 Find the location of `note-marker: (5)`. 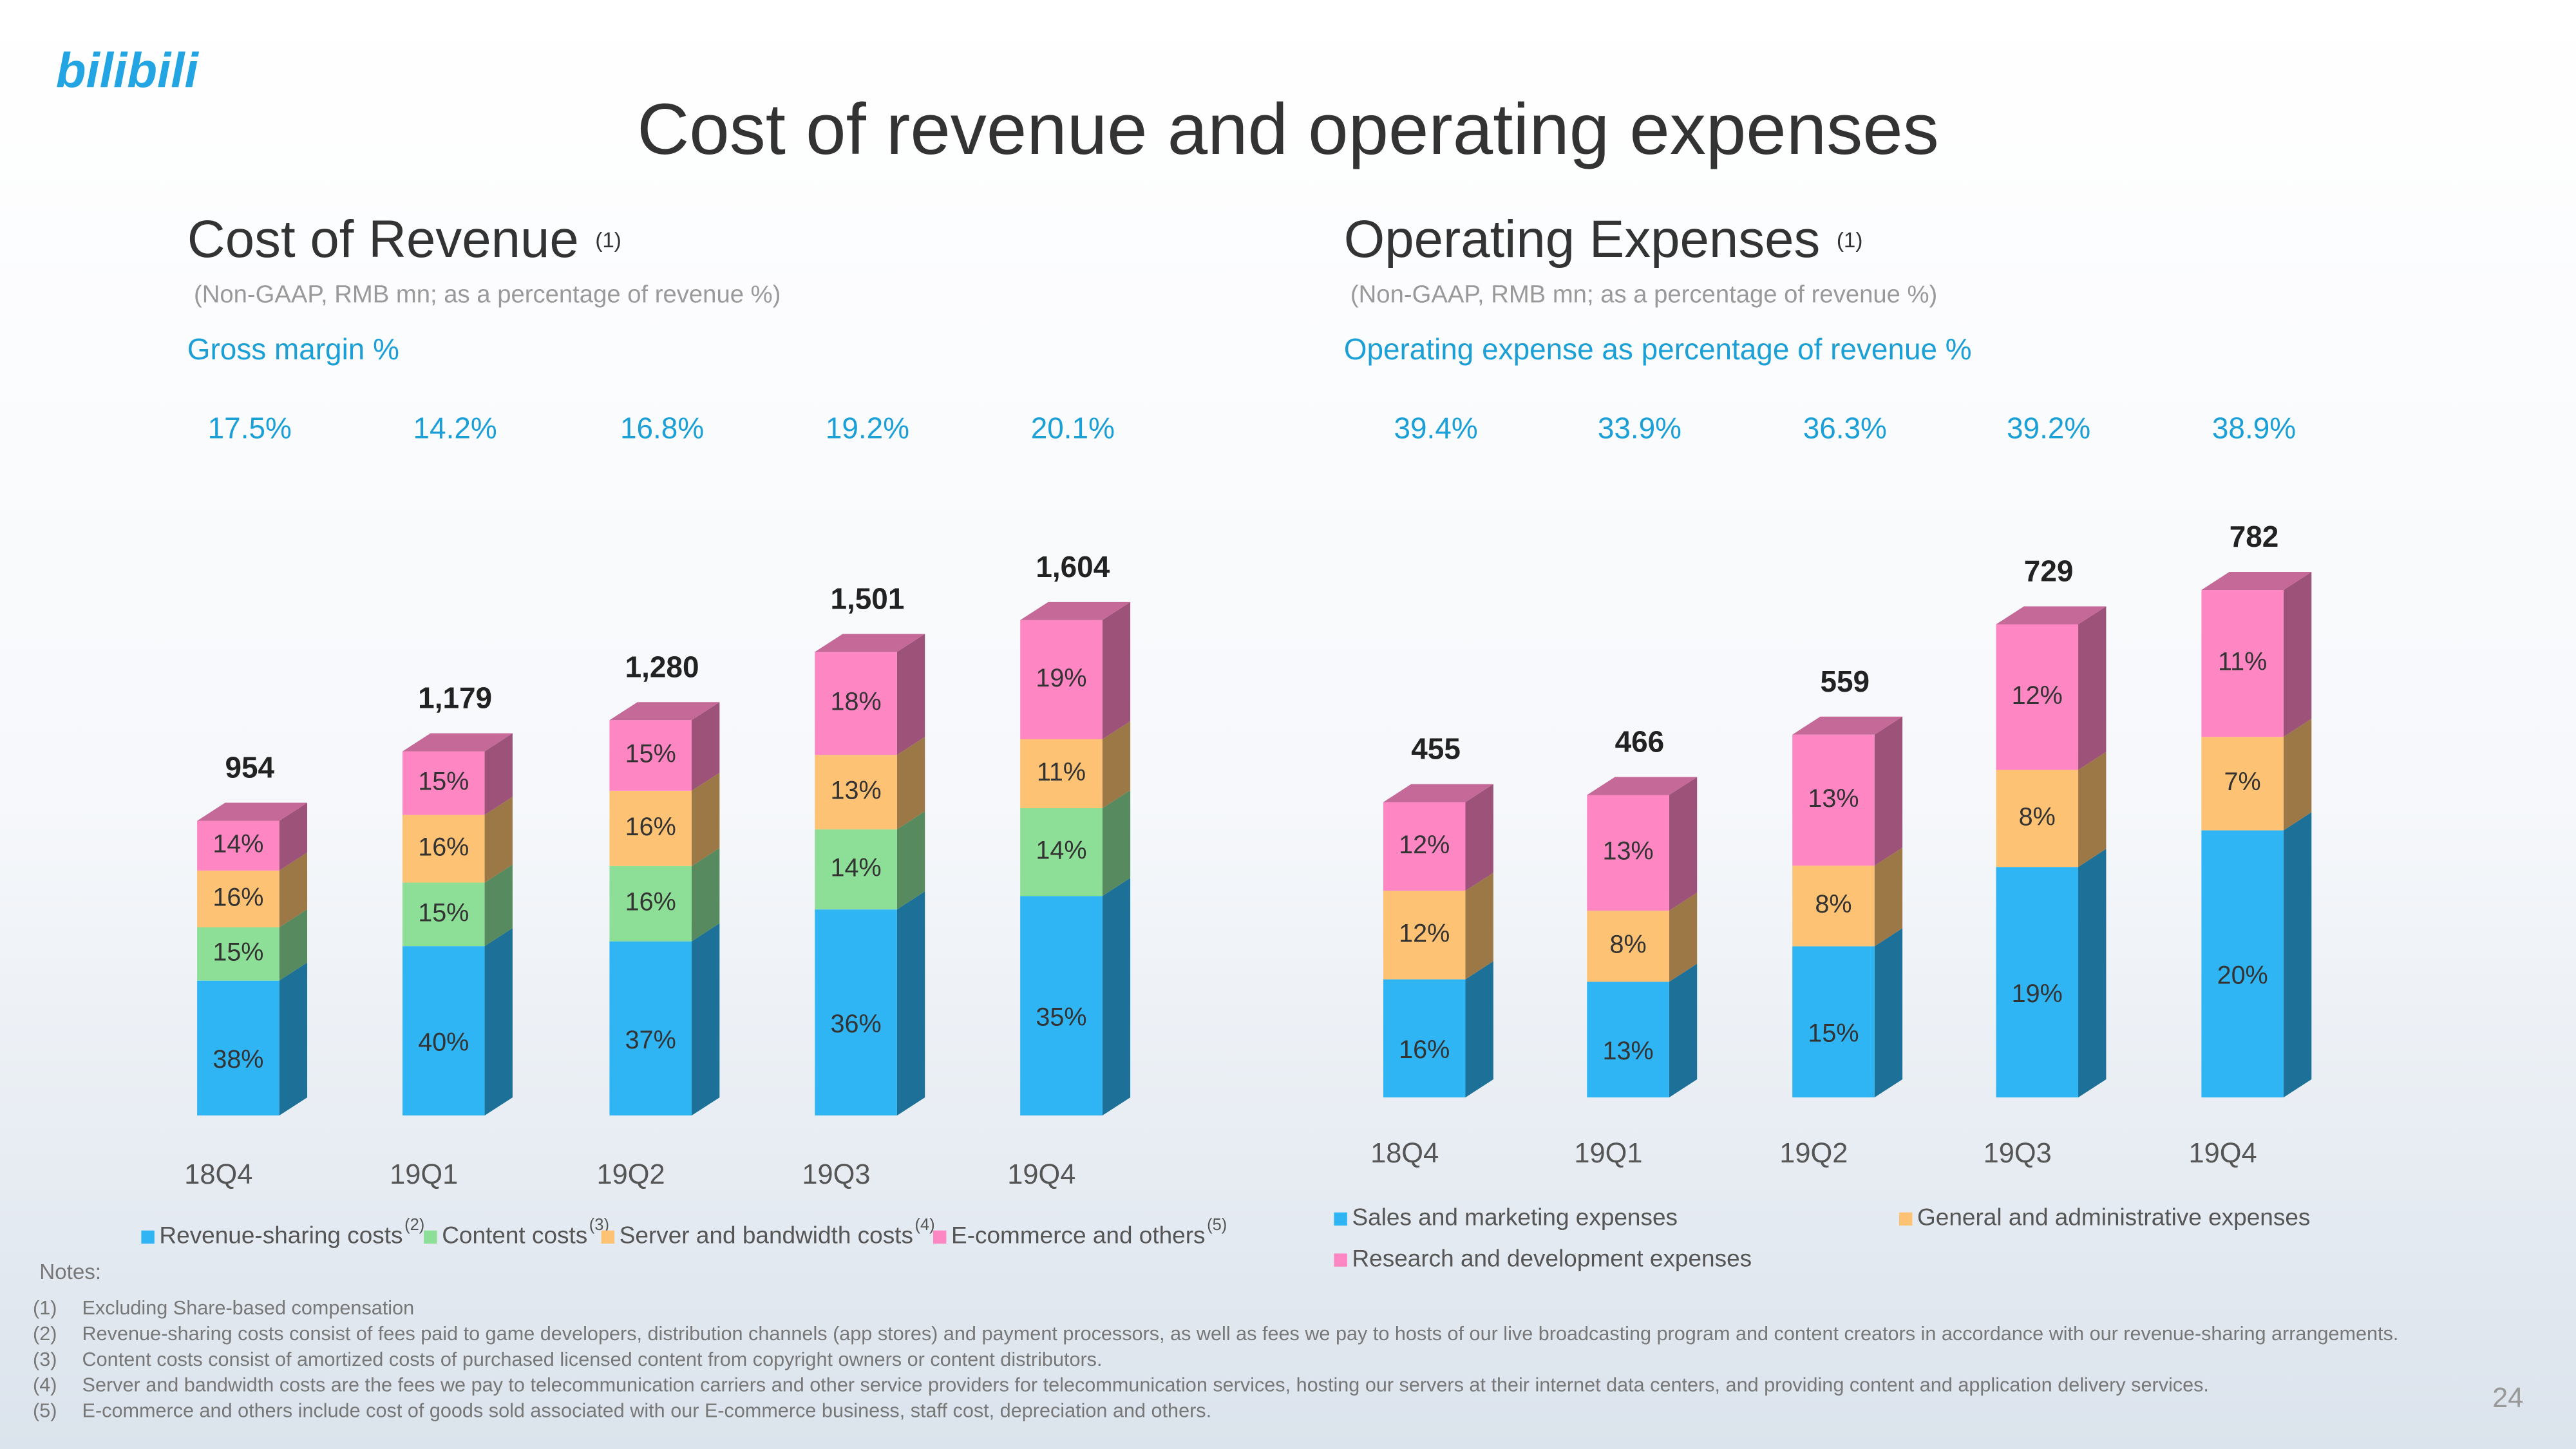

note-marker: (5) is located at coordinates (45, 1410).